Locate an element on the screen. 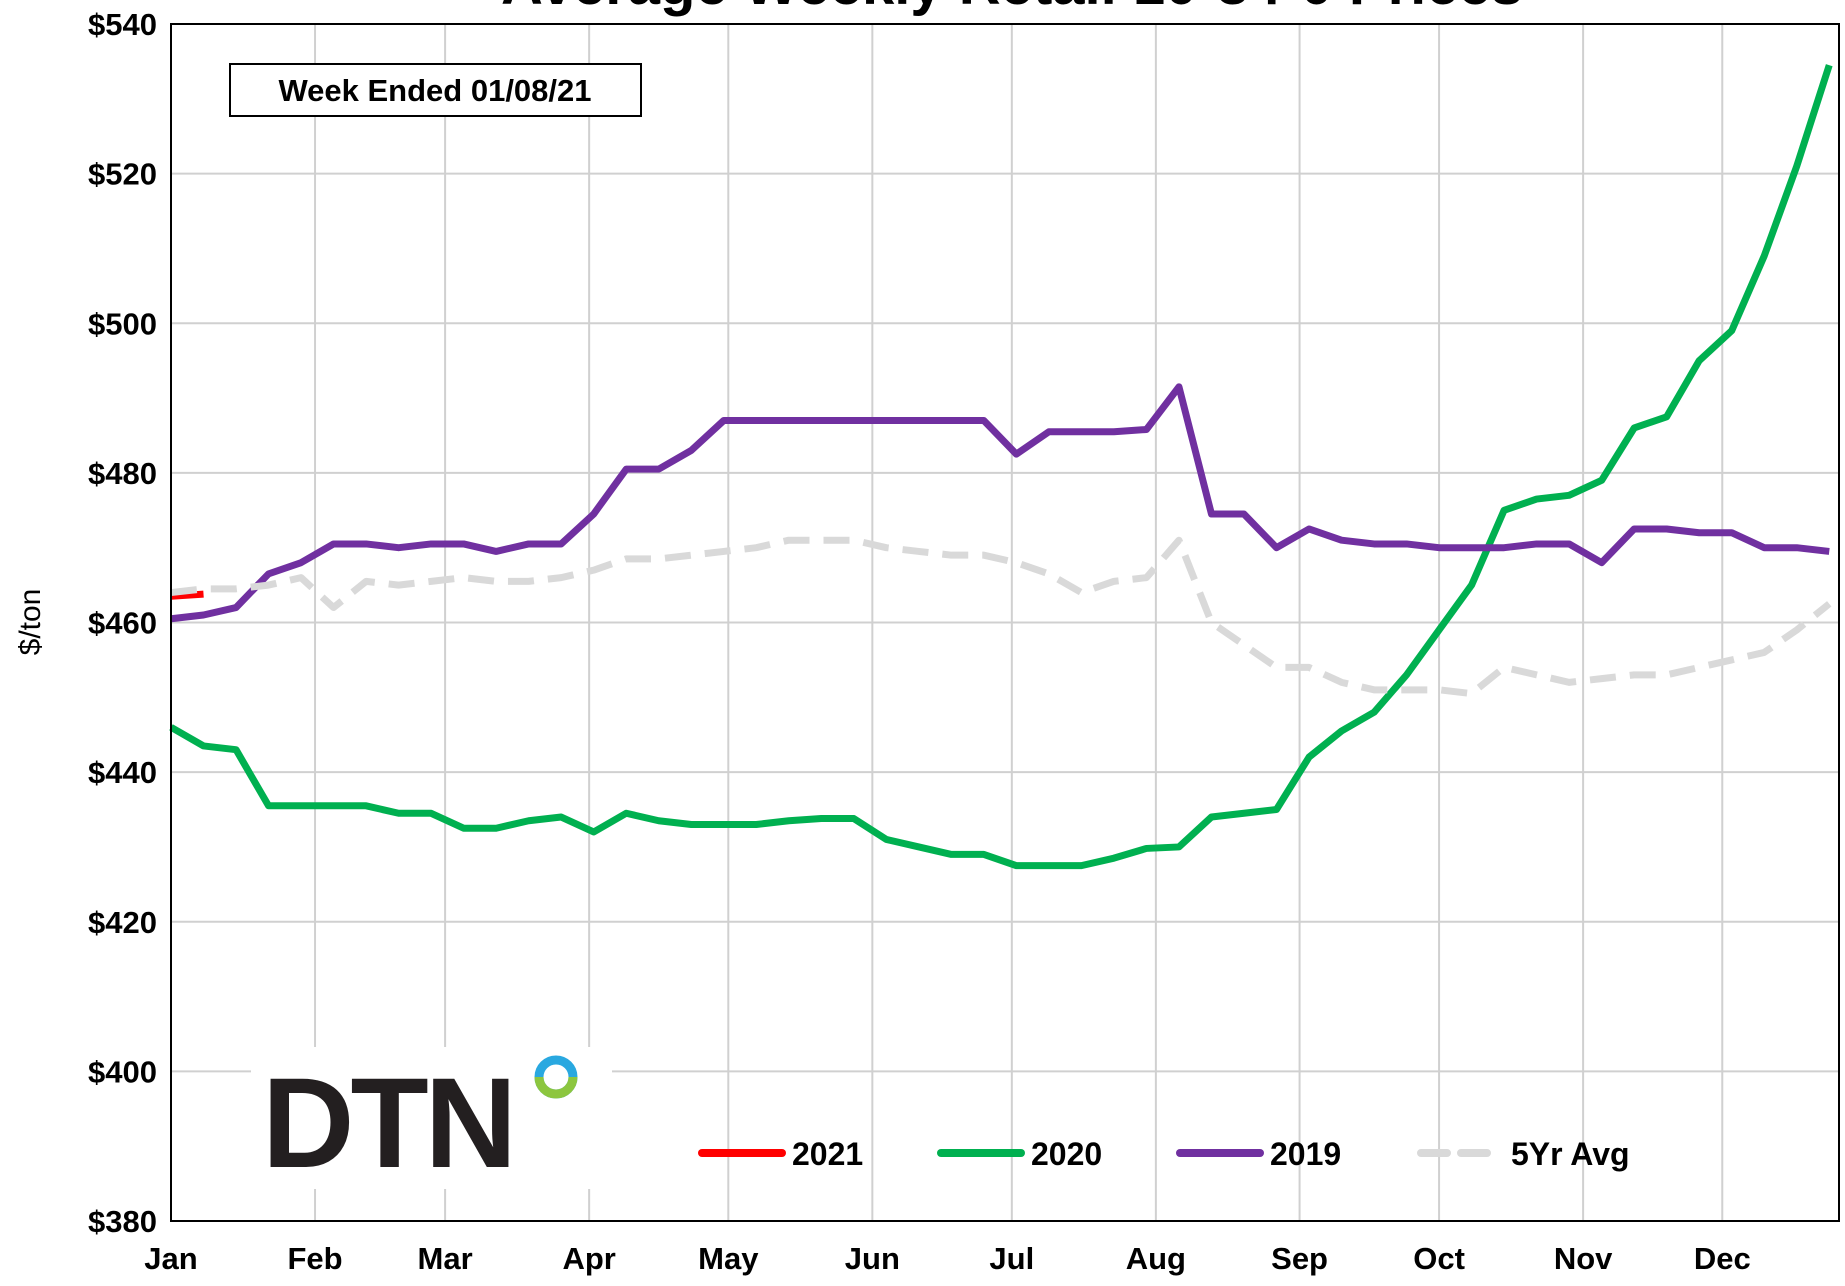 This screenshot has width=1845, height=1286. x-tick-label: Apr is located at coordinates (588, 1258).